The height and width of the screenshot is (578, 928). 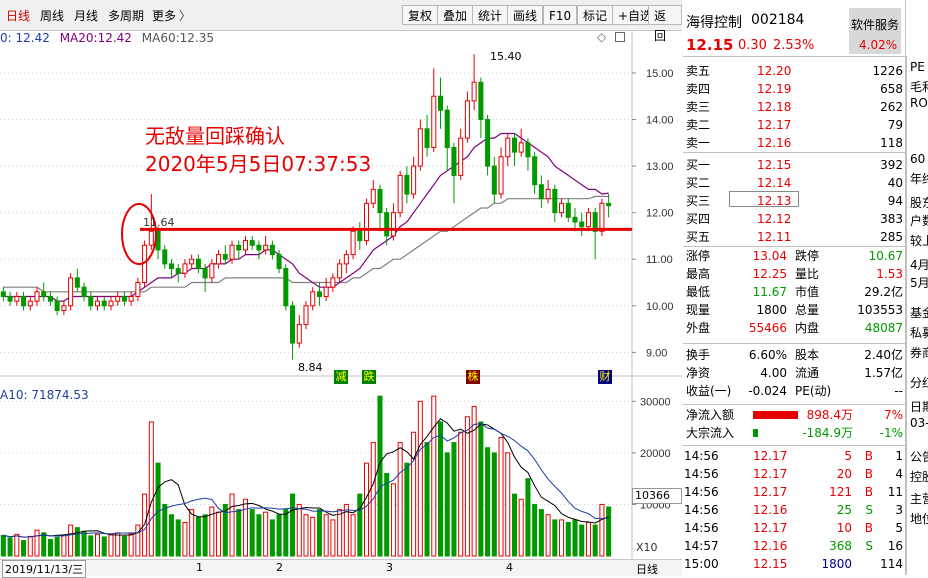 I want to click on info-strip-label: 基金, so click(x=919, y=313).